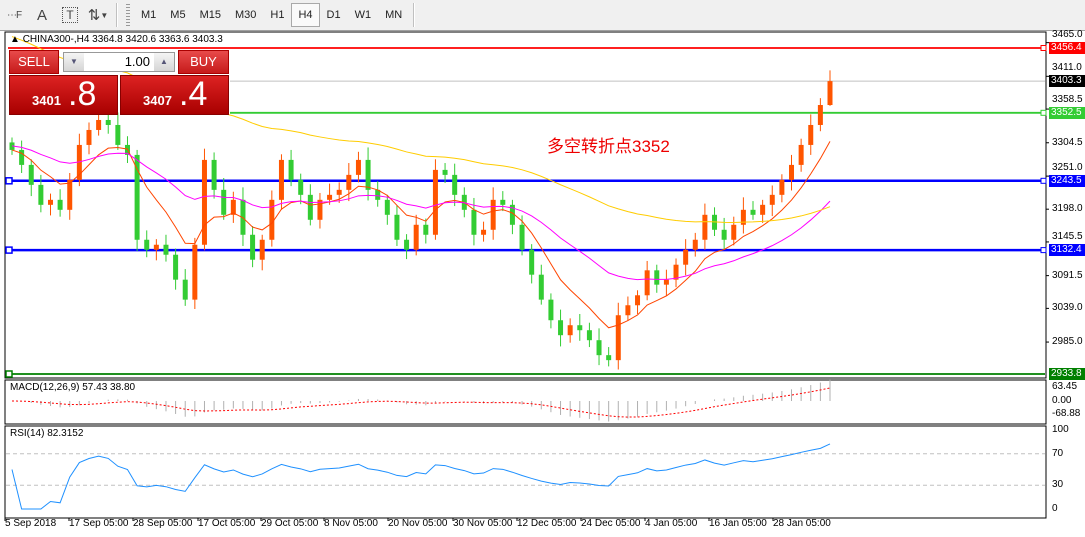 Image resolution: width=1085 pixels, height=537 pixels. I want to click on sell-price-main: 3401, so click(46, 100).